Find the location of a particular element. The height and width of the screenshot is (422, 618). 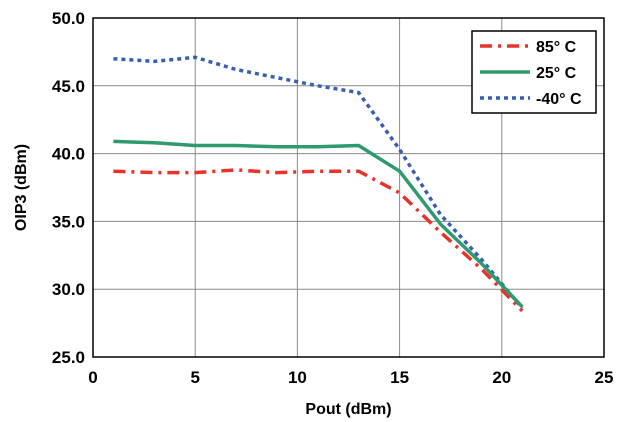

y-tick-label: 50.0 is located at coordinates (68, 18).